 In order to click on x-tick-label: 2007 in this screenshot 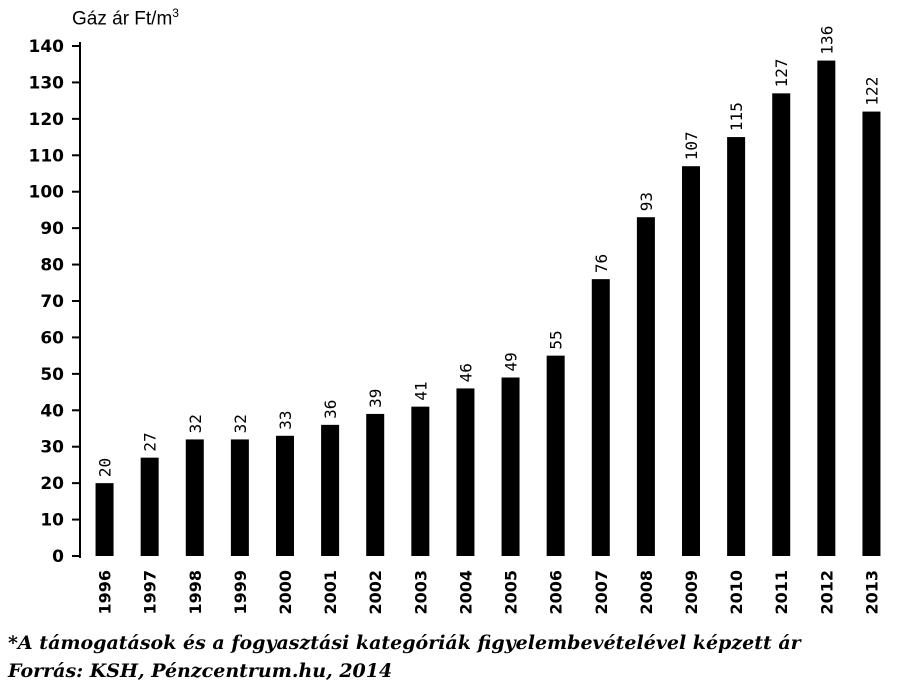, I will do `click(601, 592)`.